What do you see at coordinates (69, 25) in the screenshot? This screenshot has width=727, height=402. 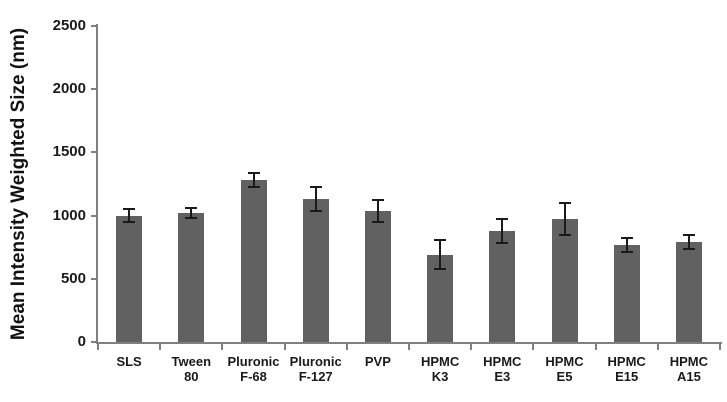 I see `y-tick-label: 2500` at bounding box center [69, 25].